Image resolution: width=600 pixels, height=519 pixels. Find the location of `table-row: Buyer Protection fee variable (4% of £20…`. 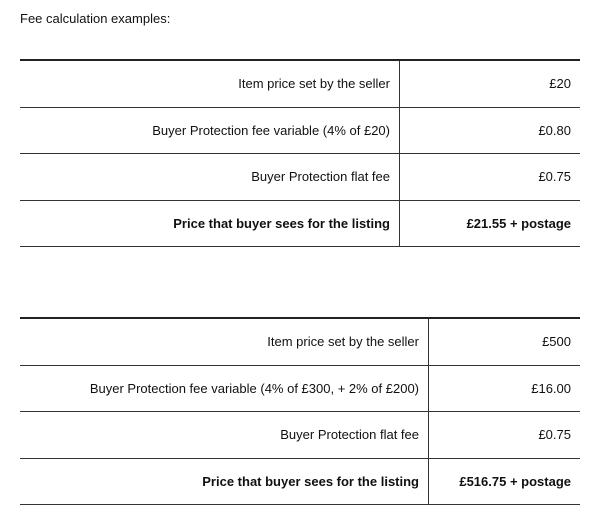

table-row: Buyer Protection fee variable (4% of £20… is located at coordinates (300, 130).